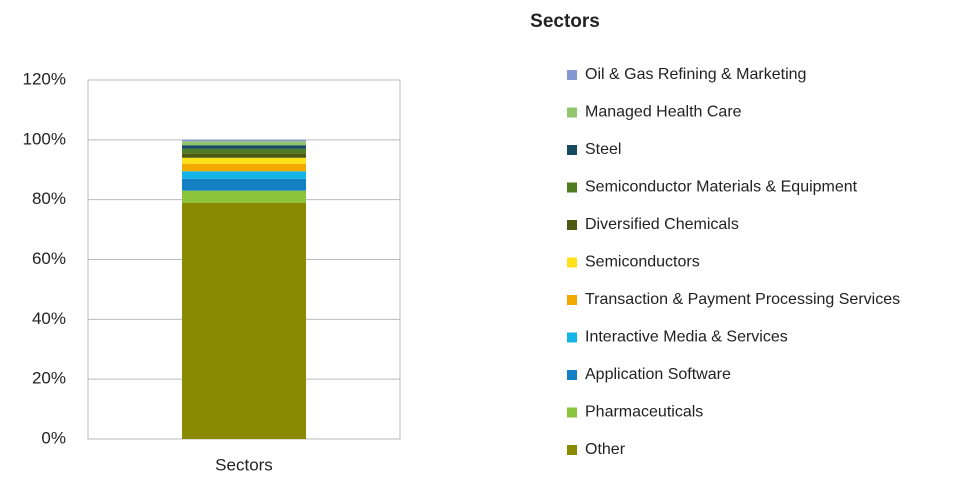  What do you see at coordinates (49, 198) in the screenshot?
I see `y-tick-label: 80%` at bounding box center [49, 198].